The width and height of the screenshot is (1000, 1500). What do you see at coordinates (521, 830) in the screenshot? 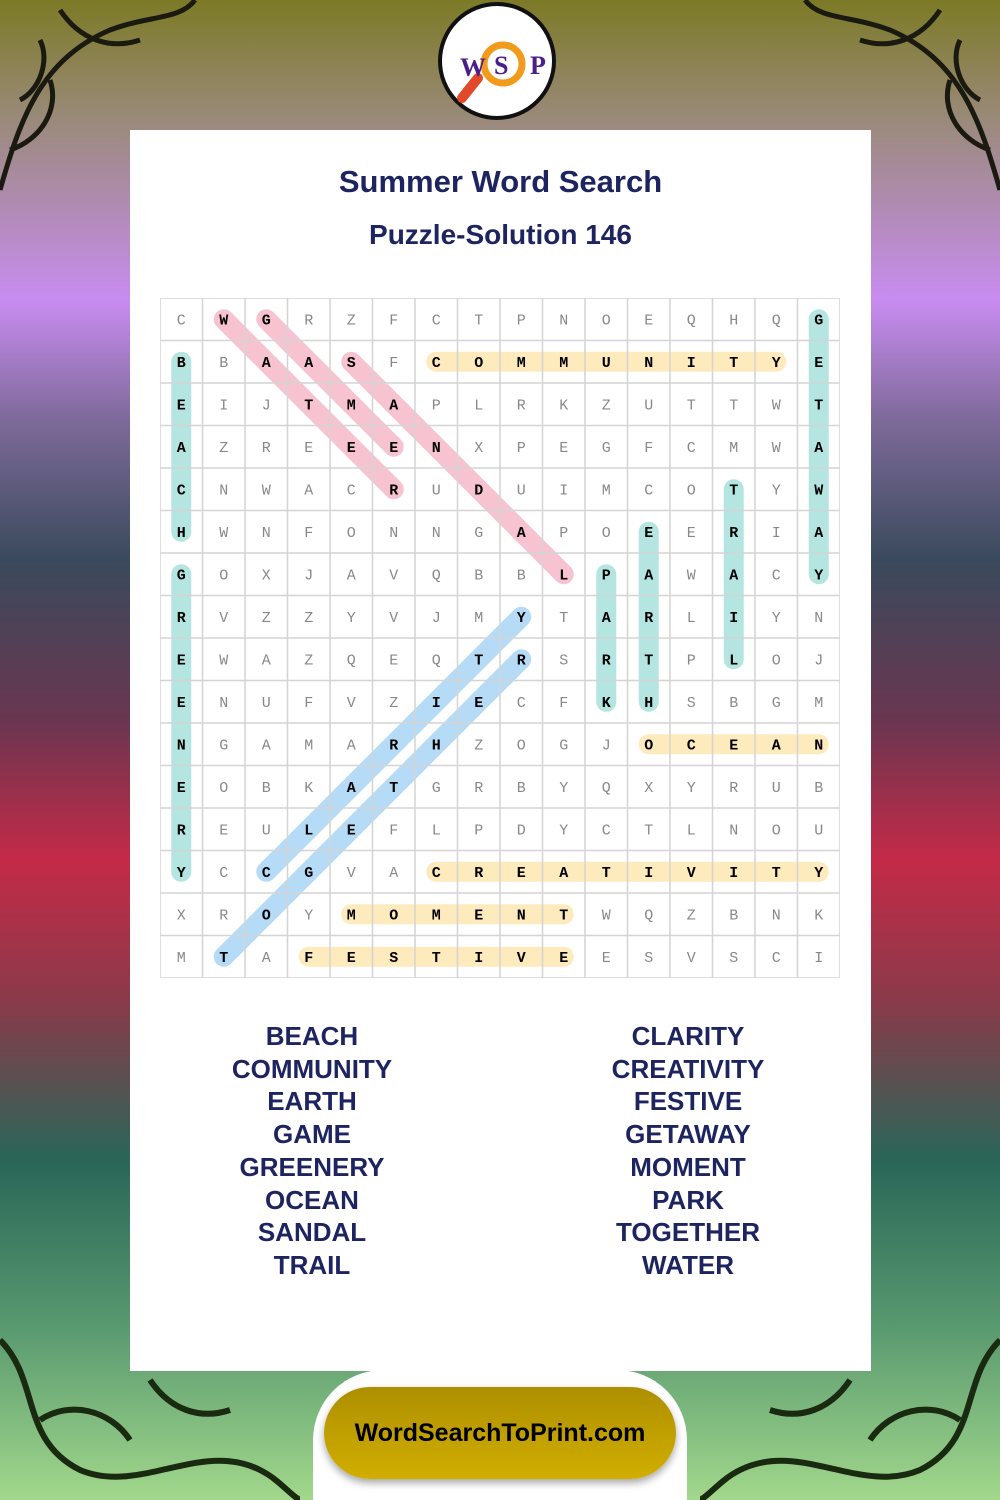
I see `grid-cell: D` at bounding box center [521, 830].